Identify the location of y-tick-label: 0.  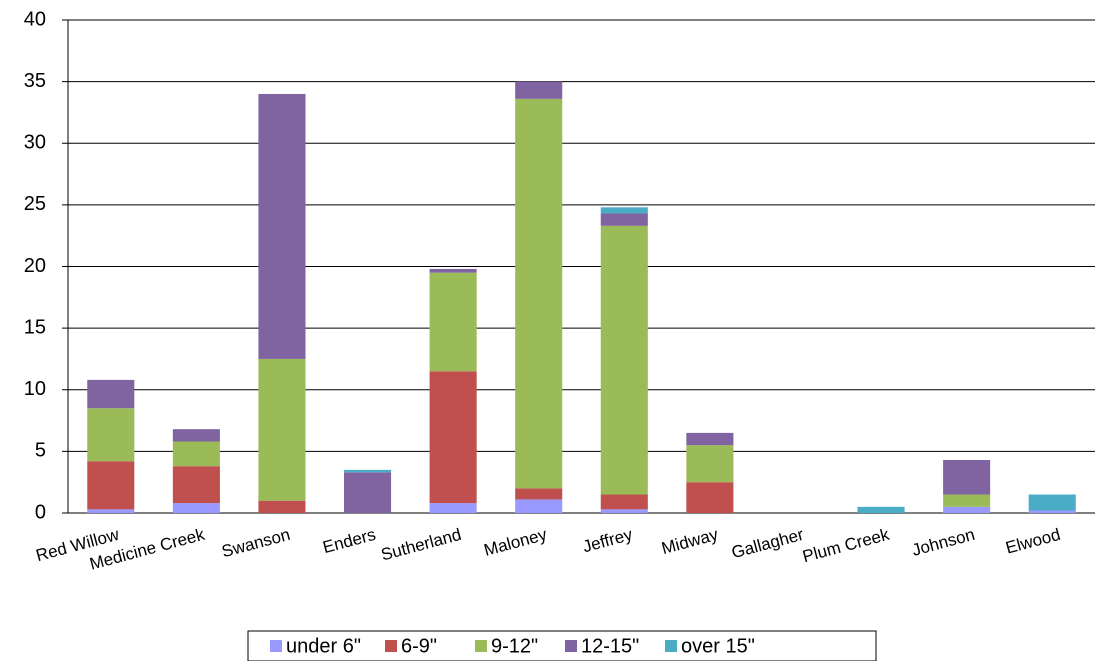
(40, 512).